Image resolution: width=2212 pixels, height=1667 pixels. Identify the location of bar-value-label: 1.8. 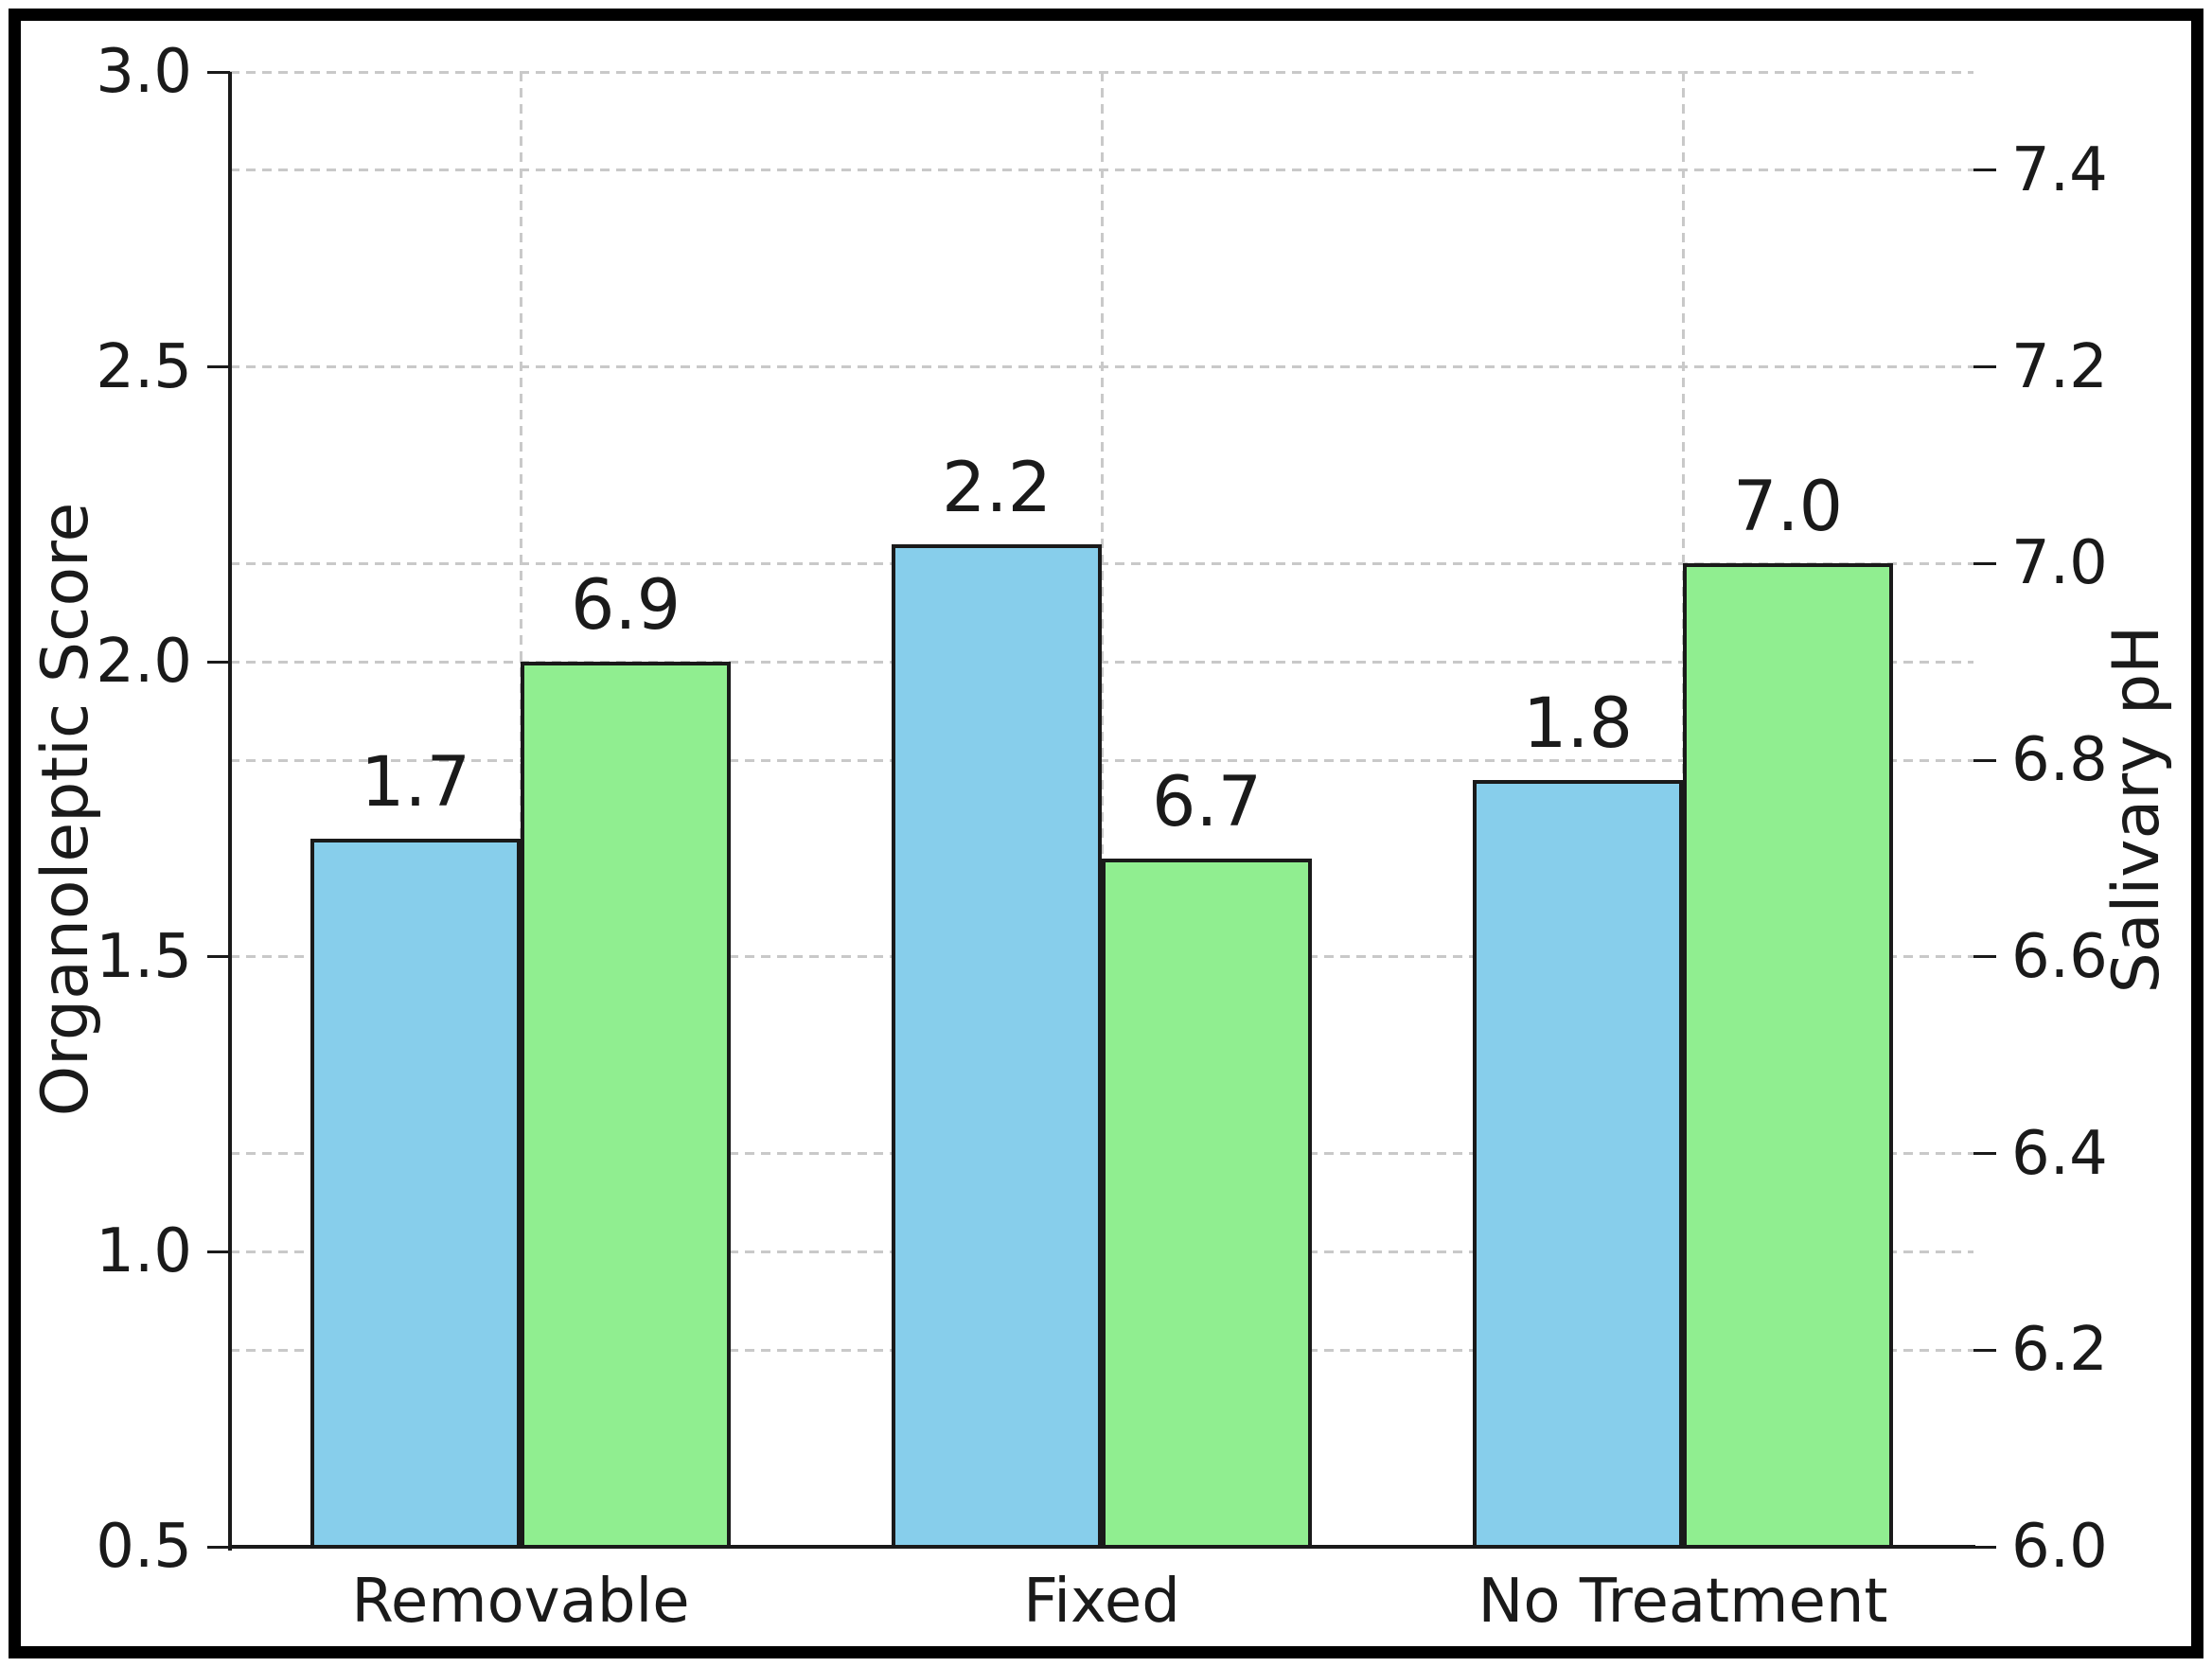
(1578, 723).